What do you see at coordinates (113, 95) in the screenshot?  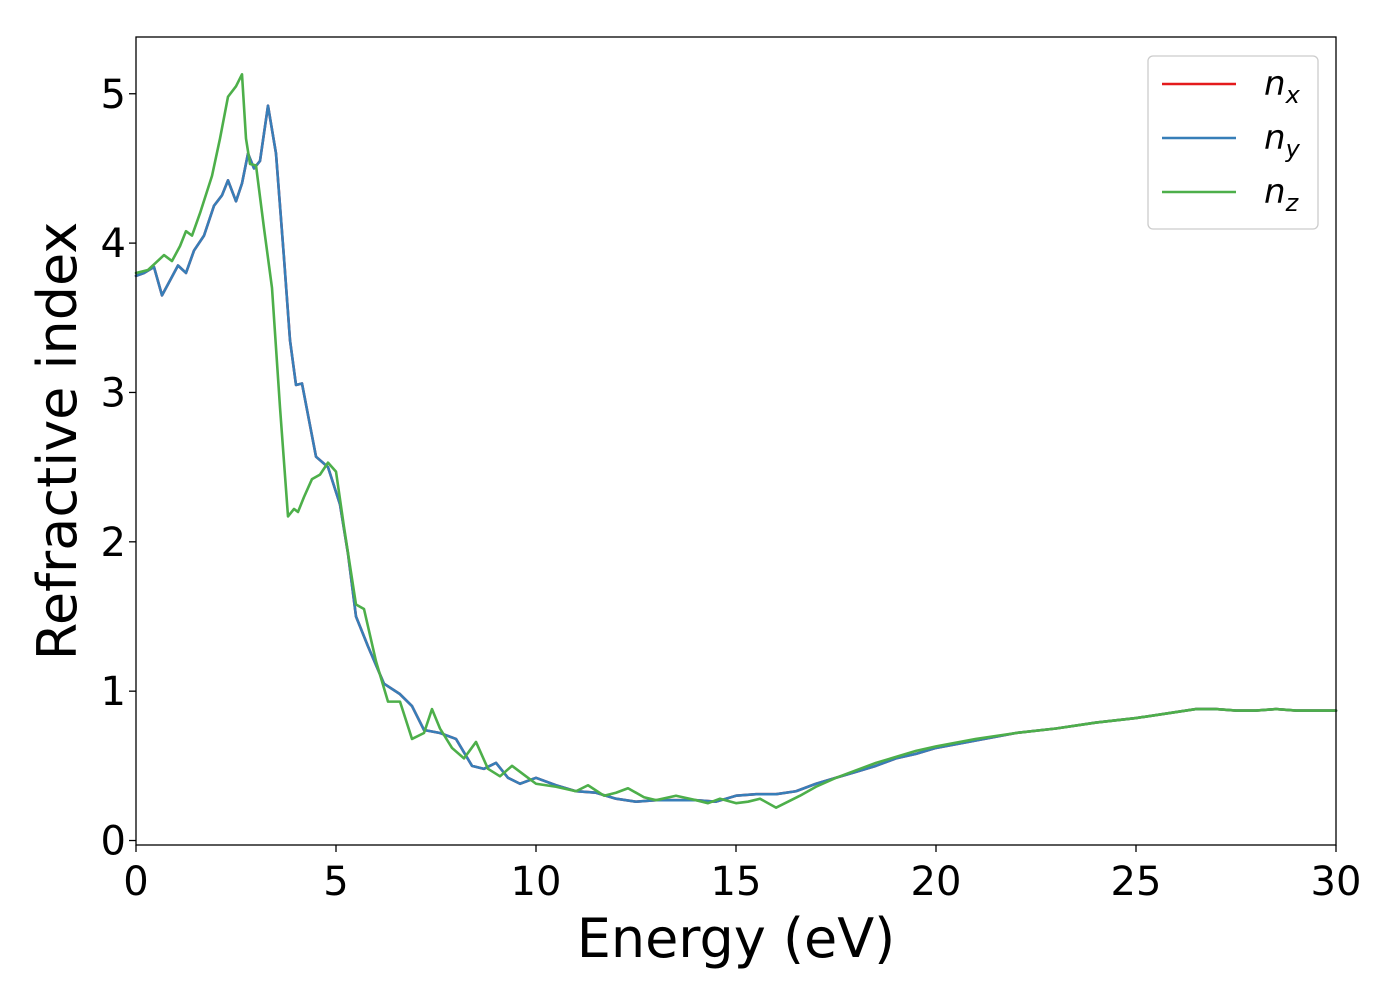 I see `y-tick-label: 5` at bounding box center [113, 95].